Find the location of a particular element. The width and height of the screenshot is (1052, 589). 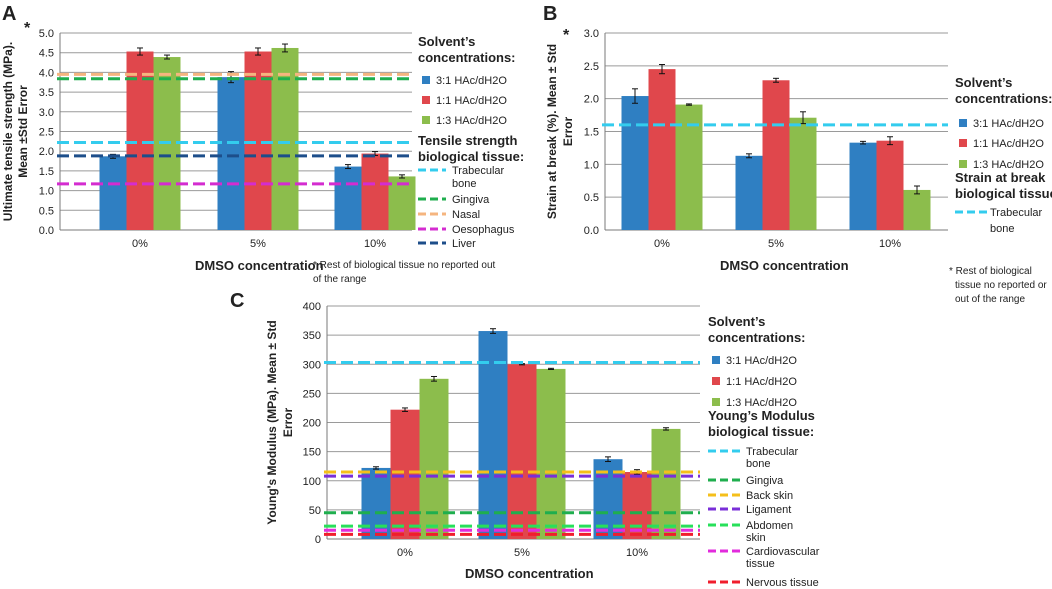

legend-entry: Ligament is located at coordinates (768, 510).